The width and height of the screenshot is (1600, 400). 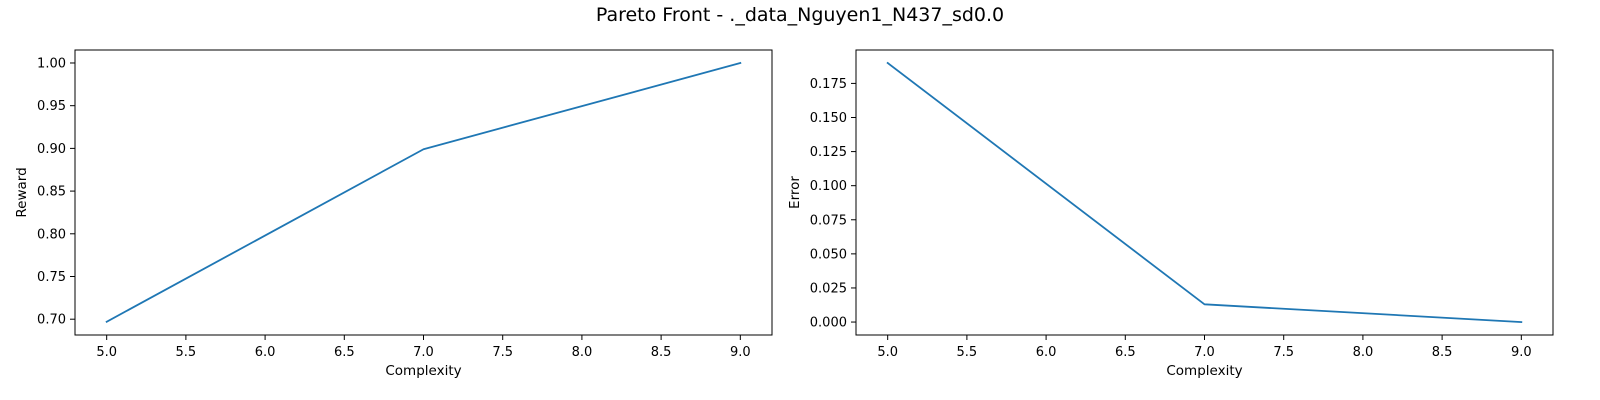 I want to click on chart-1-y-tick-label-6: 0.95, so click(x=51, y=106).